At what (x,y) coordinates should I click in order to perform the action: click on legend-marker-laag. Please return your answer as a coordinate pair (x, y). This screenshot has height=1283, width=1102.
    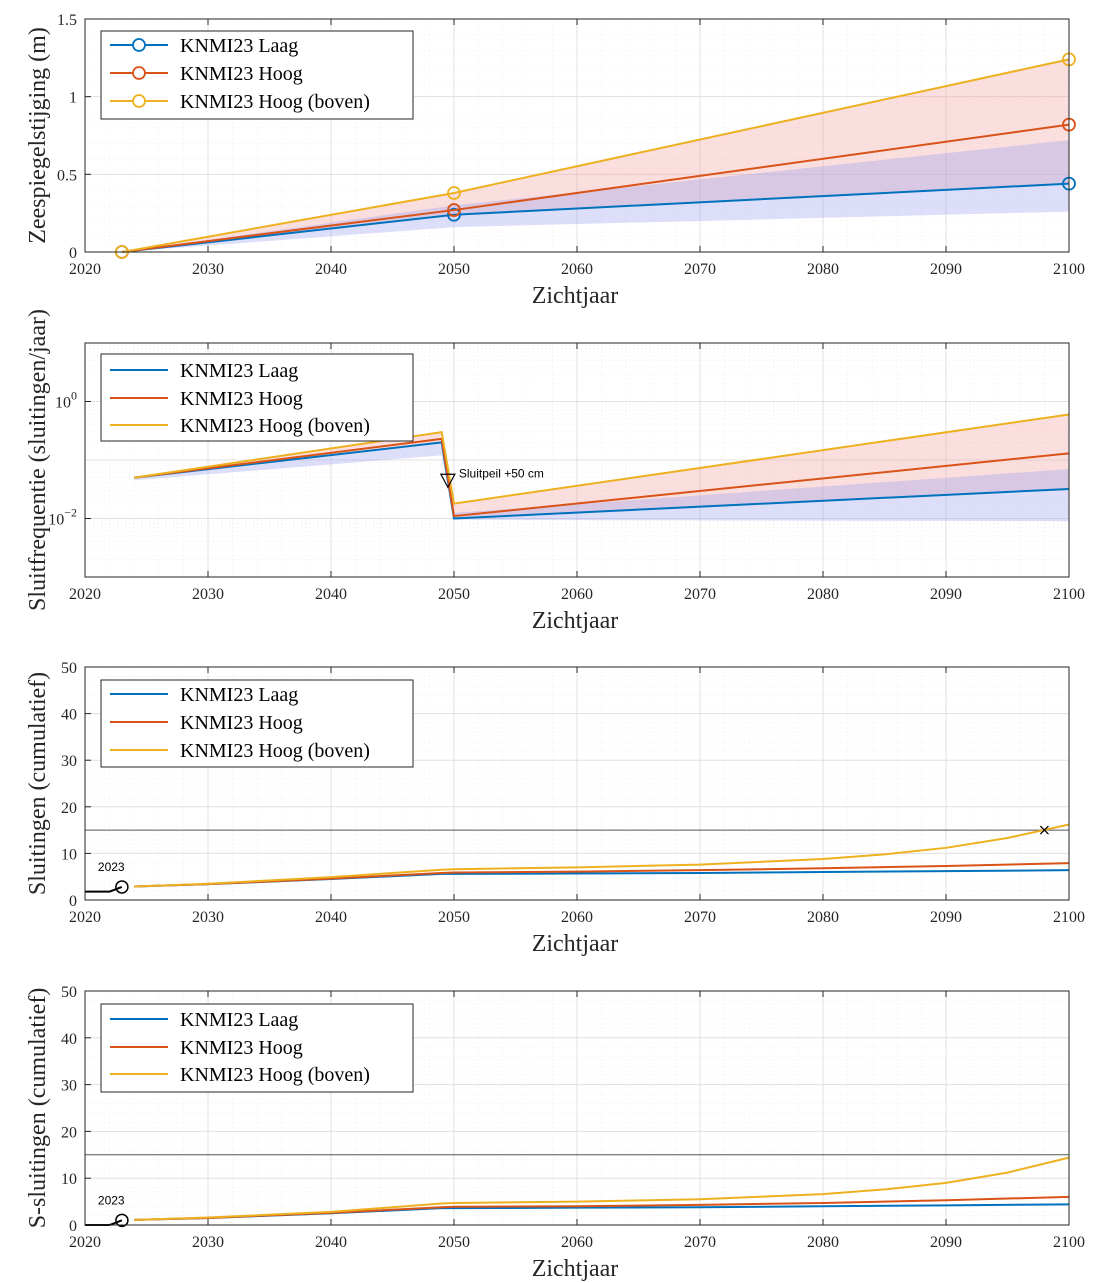
    Looking at the image, I should click on (139, 45).